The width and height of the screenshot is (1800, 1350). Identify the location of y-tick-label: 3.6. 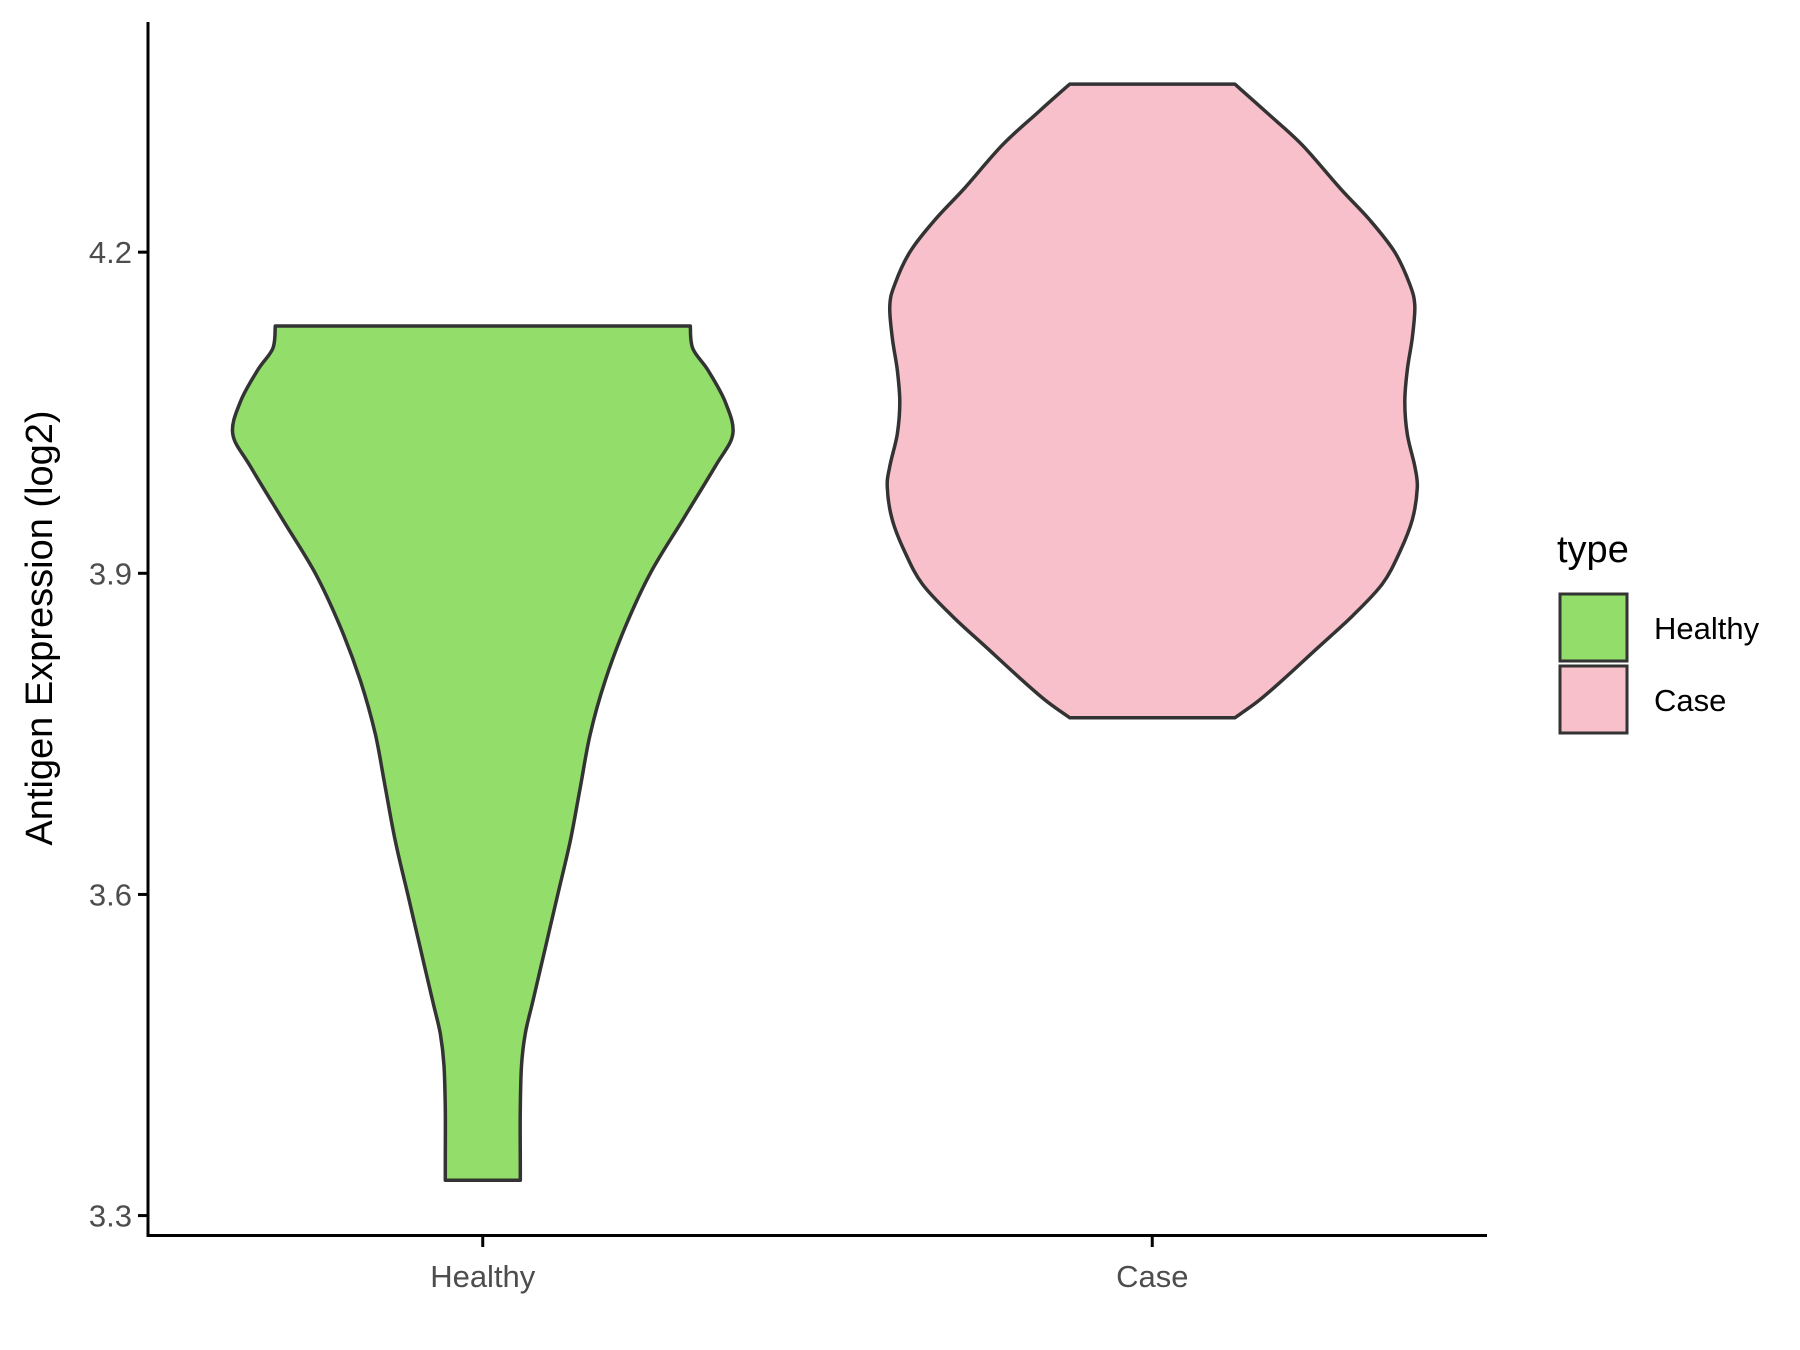
(110, 894).